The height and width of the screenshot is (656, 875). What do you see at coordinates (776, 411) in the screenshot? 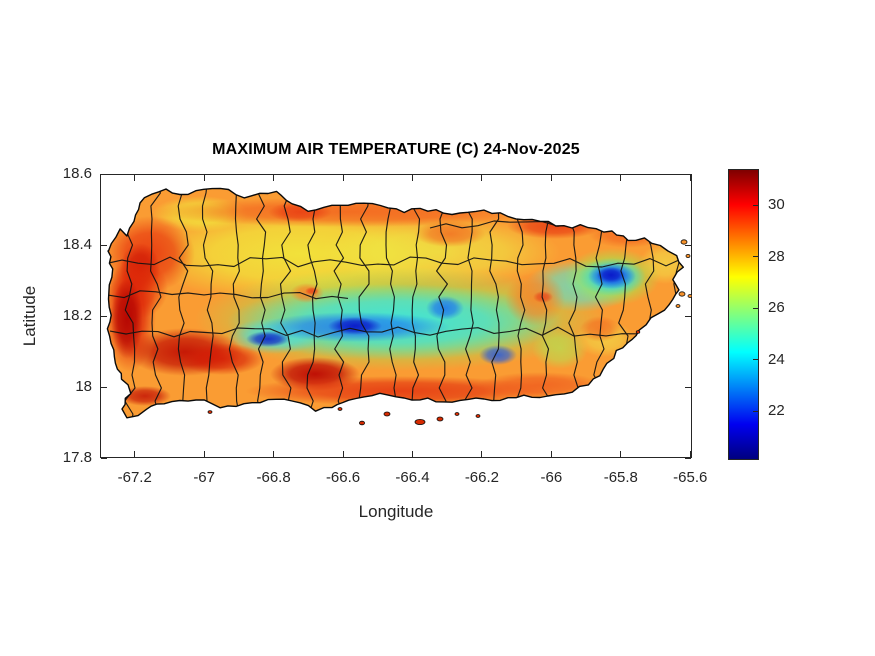
I see `colorbar-tick-label: 22` at bounding box center [776, 411].